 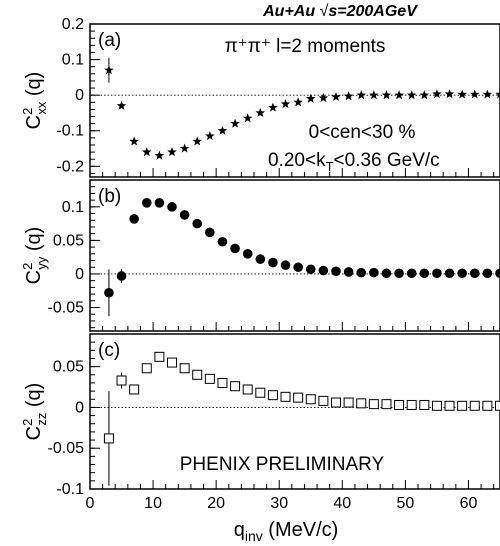 What do you see at coordinates (302, 108) in the screenshot?
I see `data-points` at bounding box center [302, 108].